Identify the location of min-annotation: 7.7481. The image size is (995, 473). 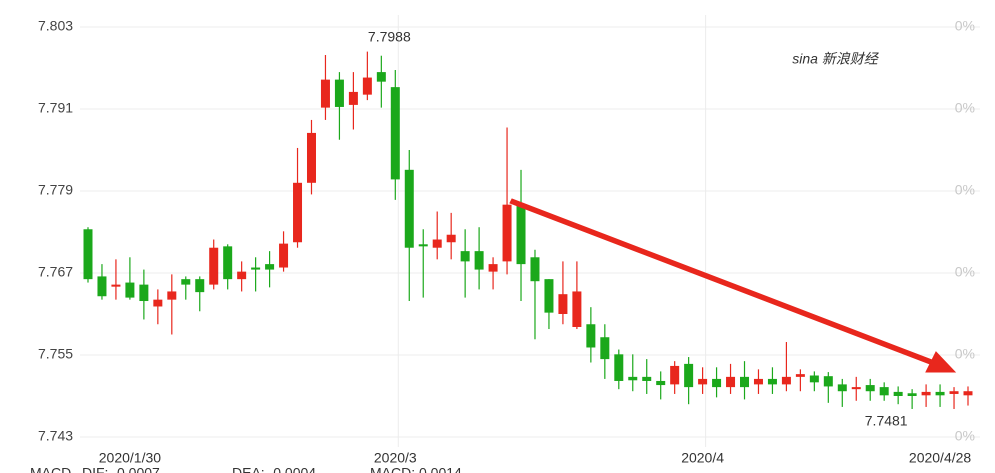
(886, 421).